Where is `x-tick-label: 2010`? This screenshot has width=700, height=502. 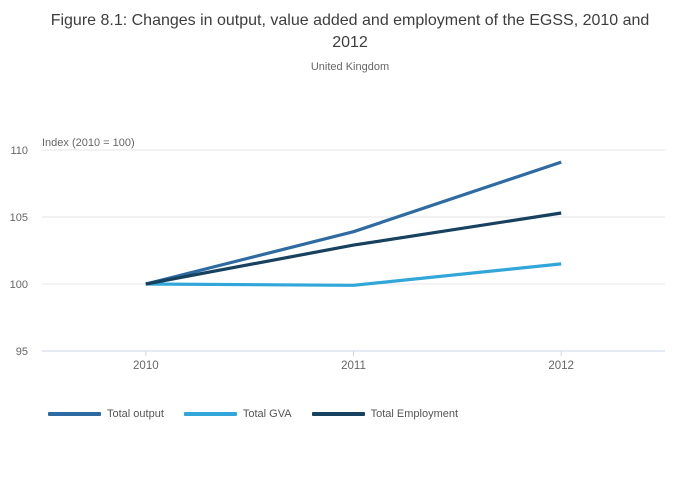
x-tick-label: 2010 is located at coordinates (146, 366).